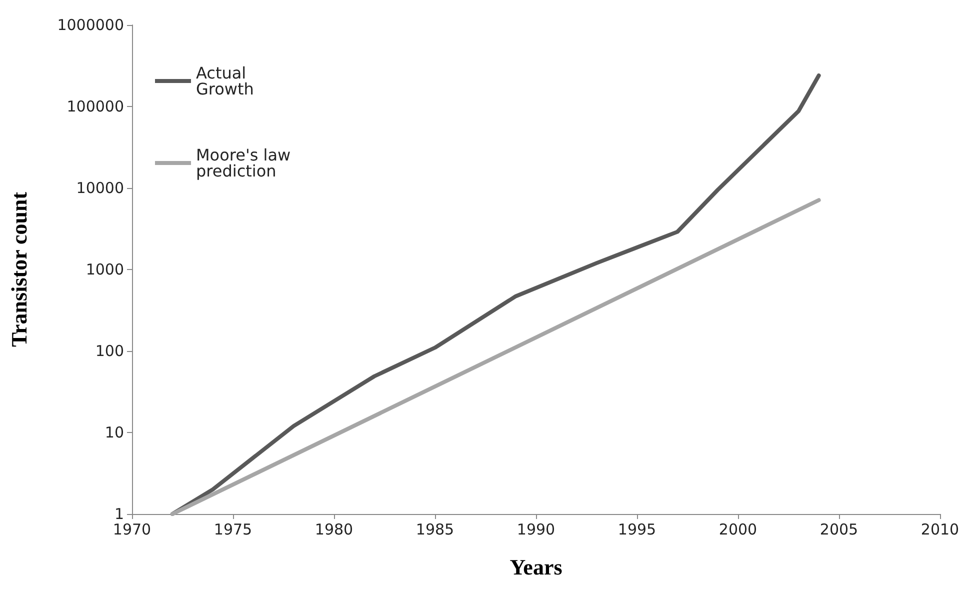 This screenshot has height=604, width=970. What do you see at coordinates (90, 25) in the screenshot?
I see `y-tick-label: 1000000` at bounding box center [90, 25].